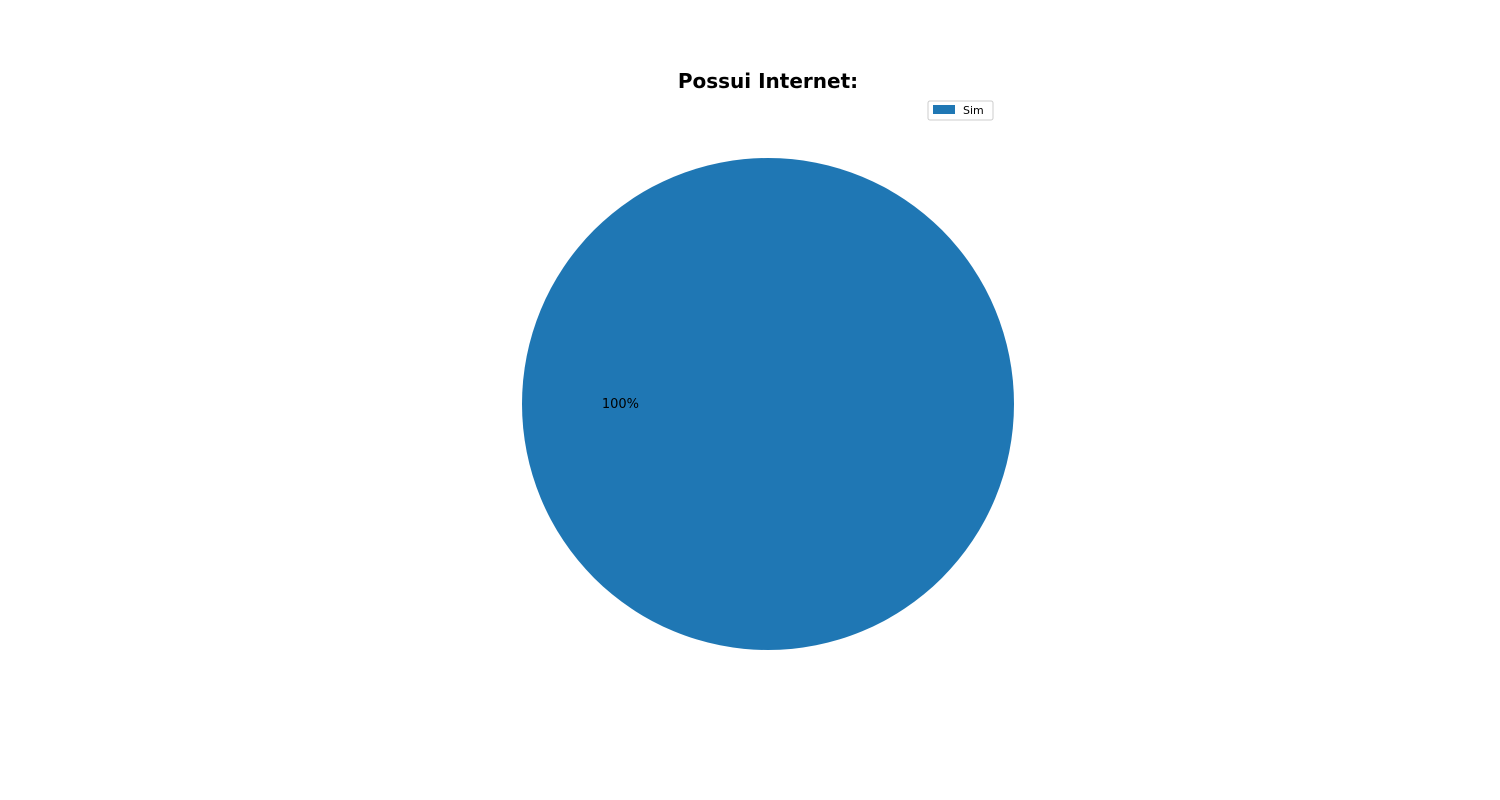 The width and height of the screenshot is (1500, 800). I want to click on percent-label: 100%, so click(620, 404).